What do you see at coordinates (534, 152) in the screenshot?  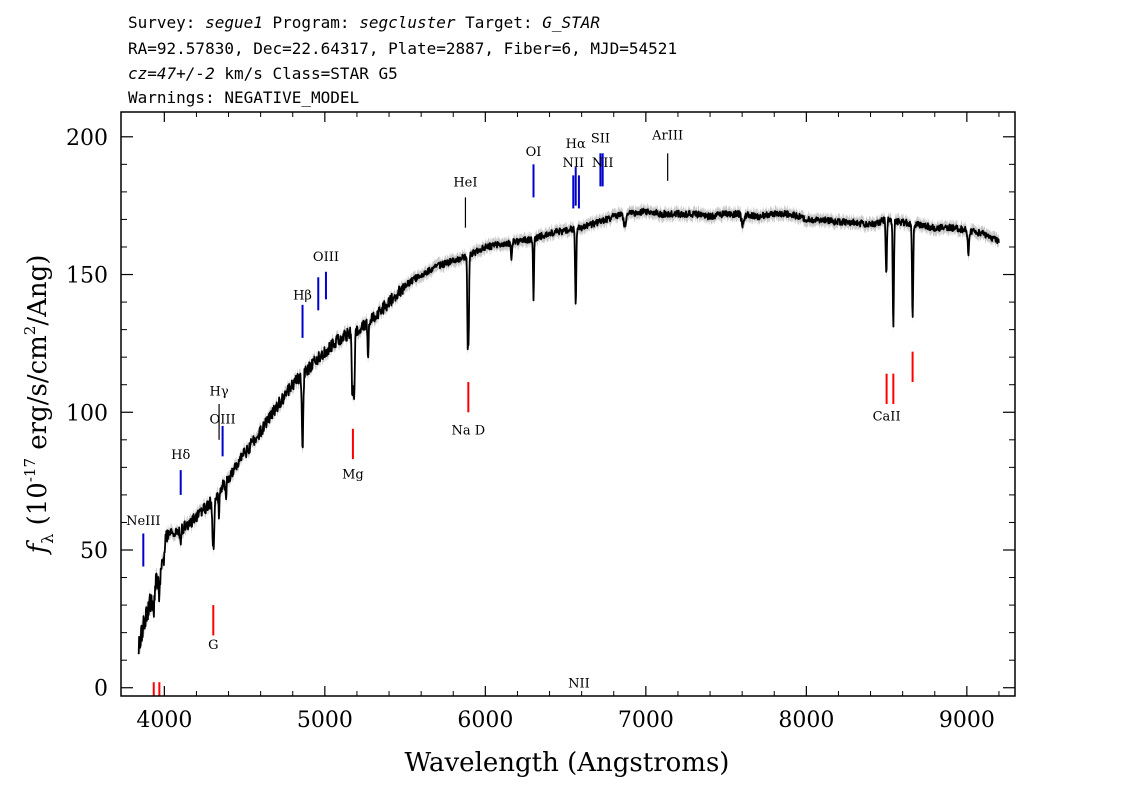 I see `emission-line-label: OI` at bounding box center [534, 152].